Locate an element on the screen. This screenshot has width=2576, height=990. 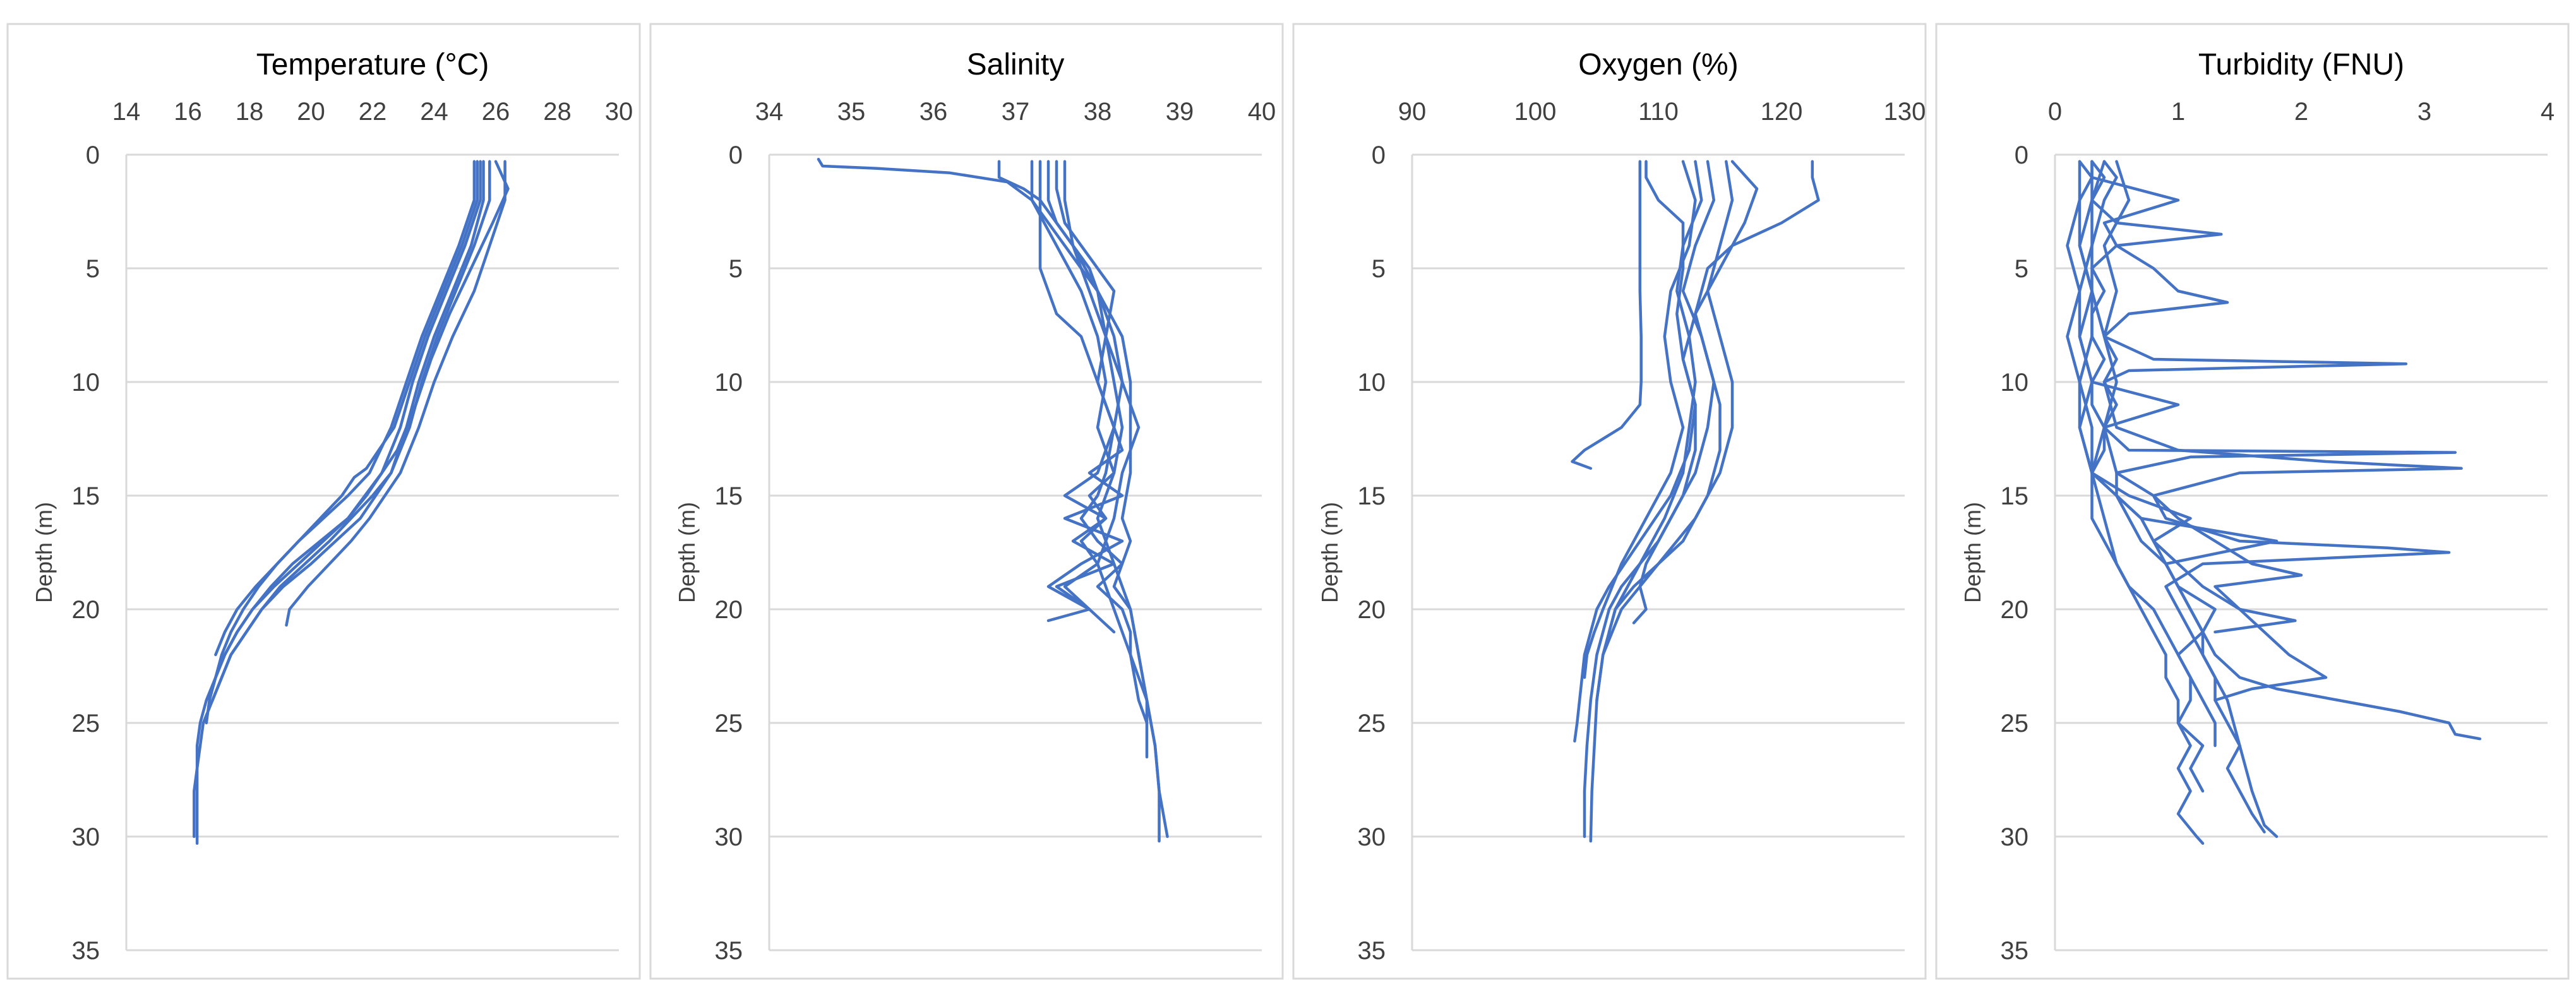
turbidity-fnu-title: Turbidity (FNU) is located at coordinates (2301, 64).